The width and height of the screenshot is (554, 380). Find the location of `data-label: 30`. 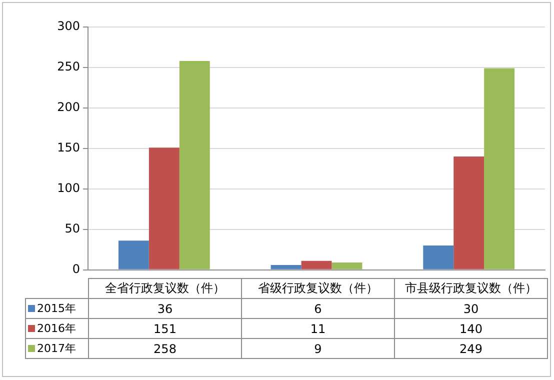

data-label: 30 is located at coordinates (471, 308).